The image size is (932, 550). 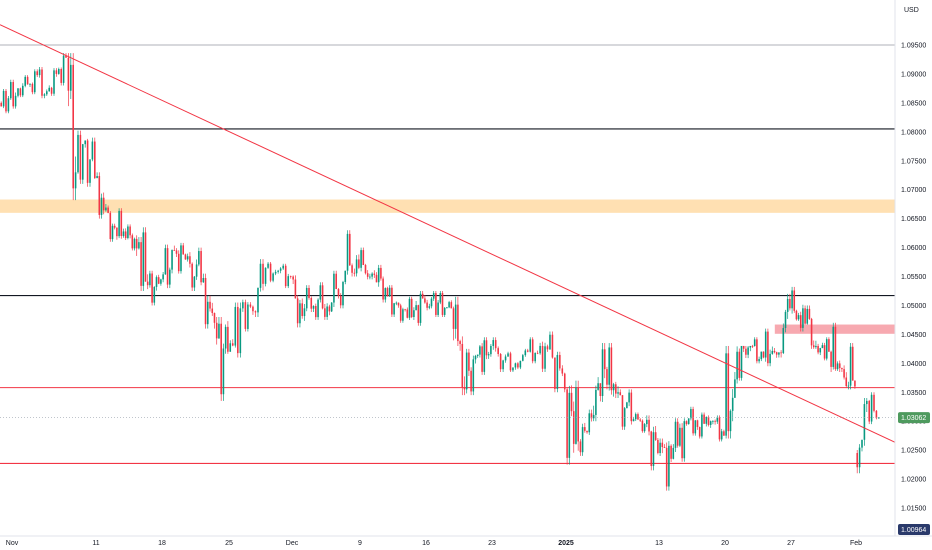 I want to click on price-tick-label: 1.08500, so click(x=913, y=103).